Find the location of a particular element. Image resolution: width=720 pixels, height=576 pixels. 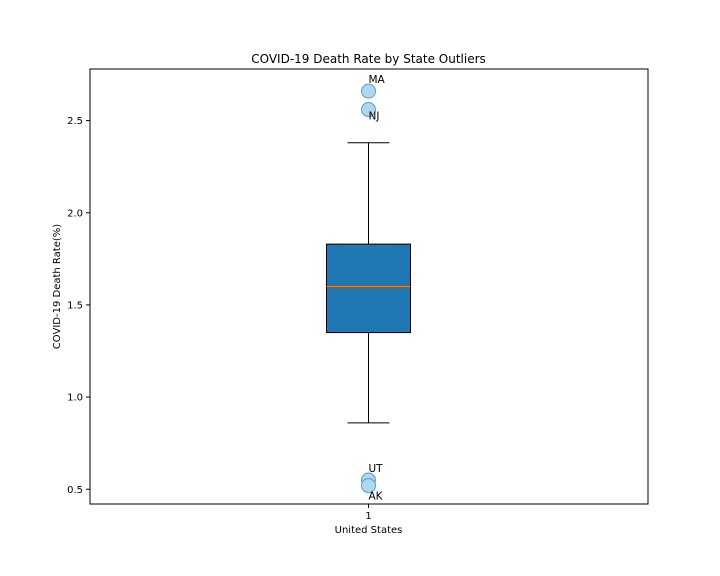

outlier-point-nj is located at coordinates (368, 110).